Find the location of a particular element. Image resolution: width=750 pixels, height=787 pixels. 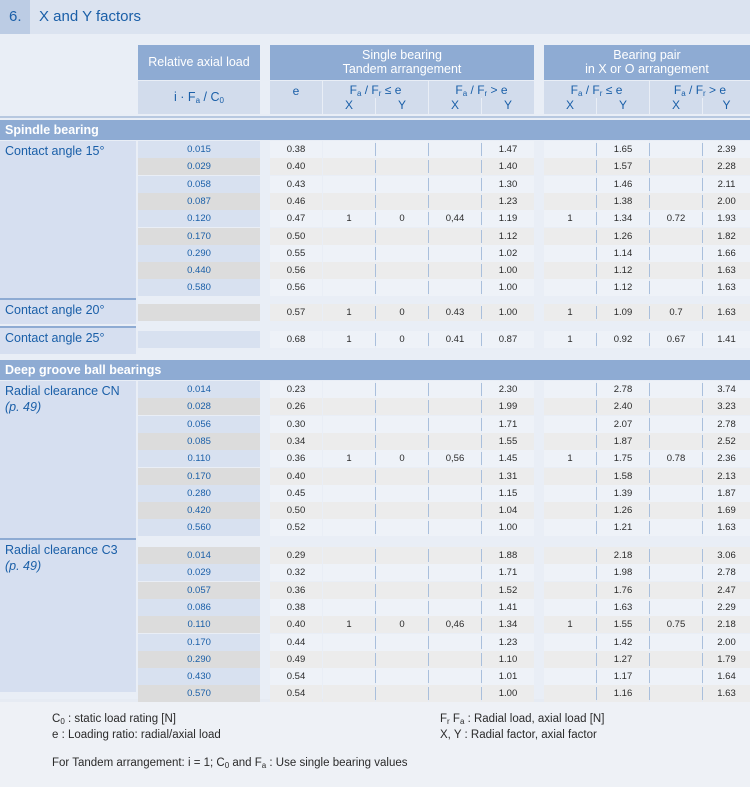

relative-load-cell: 0.085 is located at coordinates (199, 441).